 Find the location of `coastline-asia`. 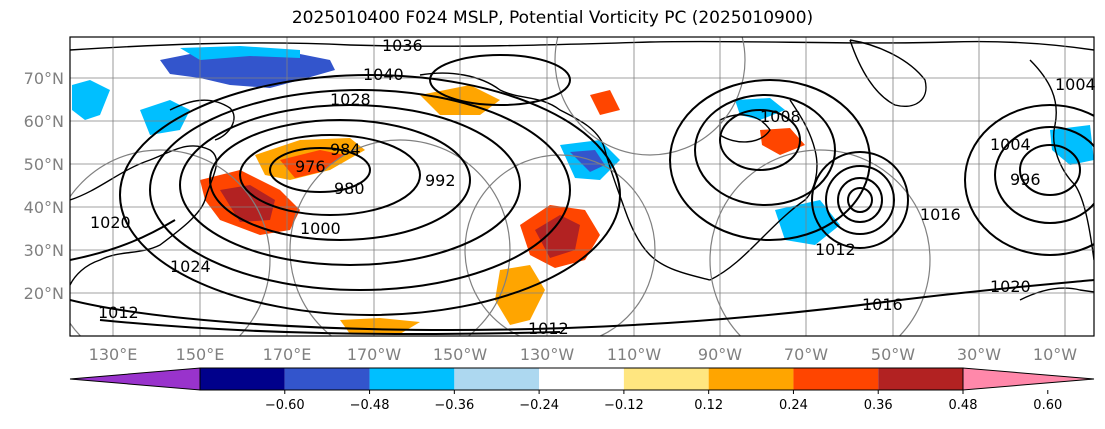

coastline-asia is located at coordinates (144, 215).